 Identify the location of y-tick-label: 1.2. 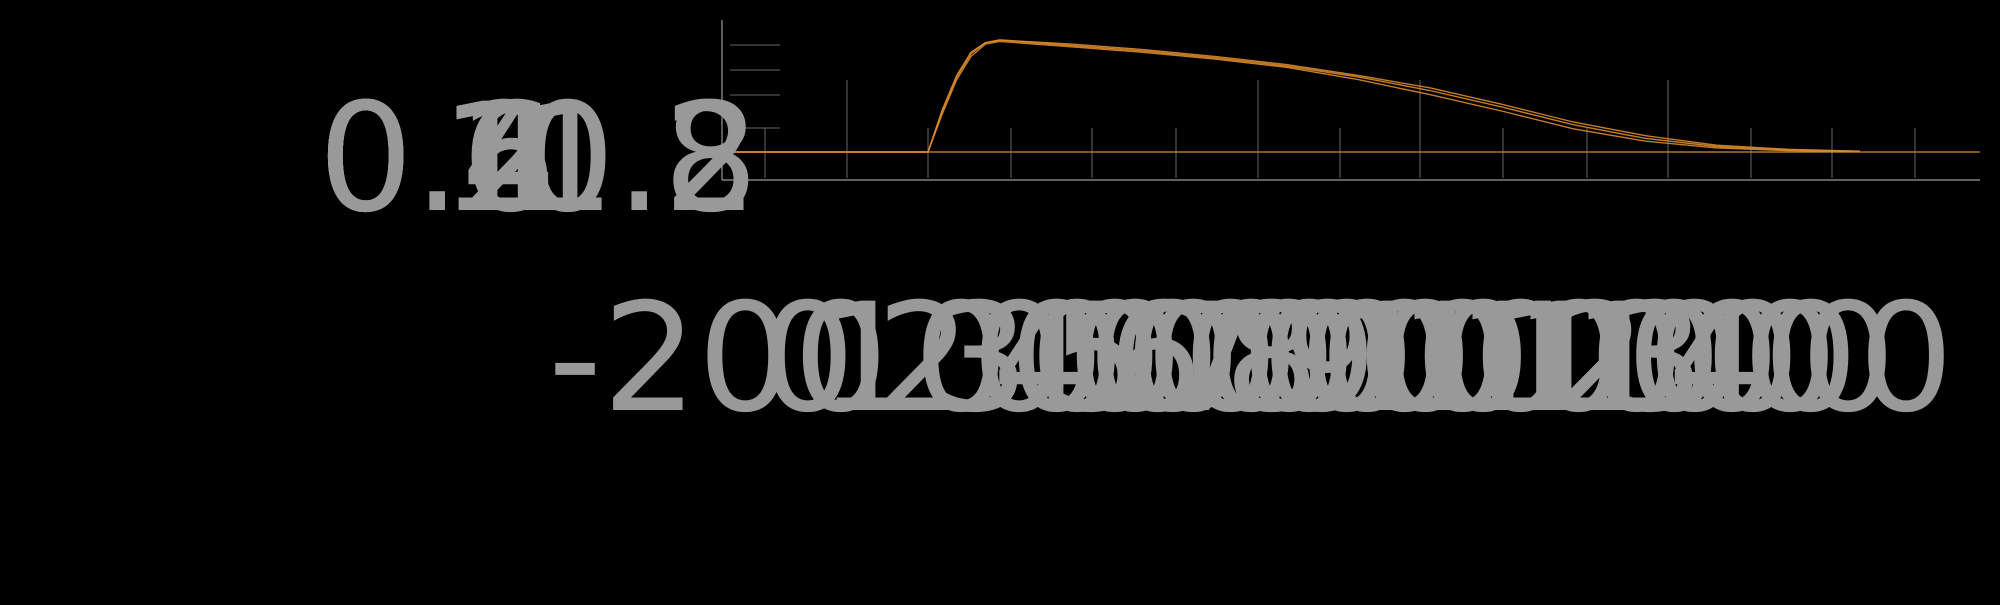
(639, 159).